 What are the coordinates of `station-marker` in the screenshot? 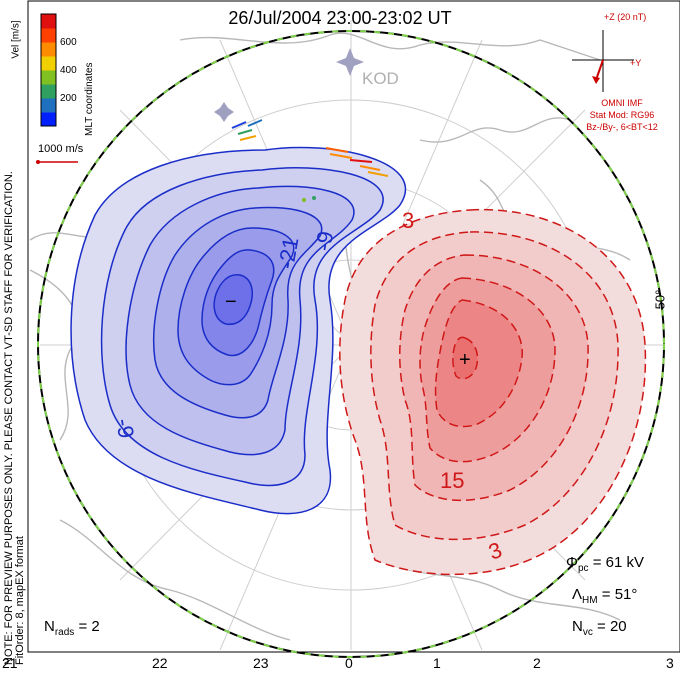 It's located at (289, 85).